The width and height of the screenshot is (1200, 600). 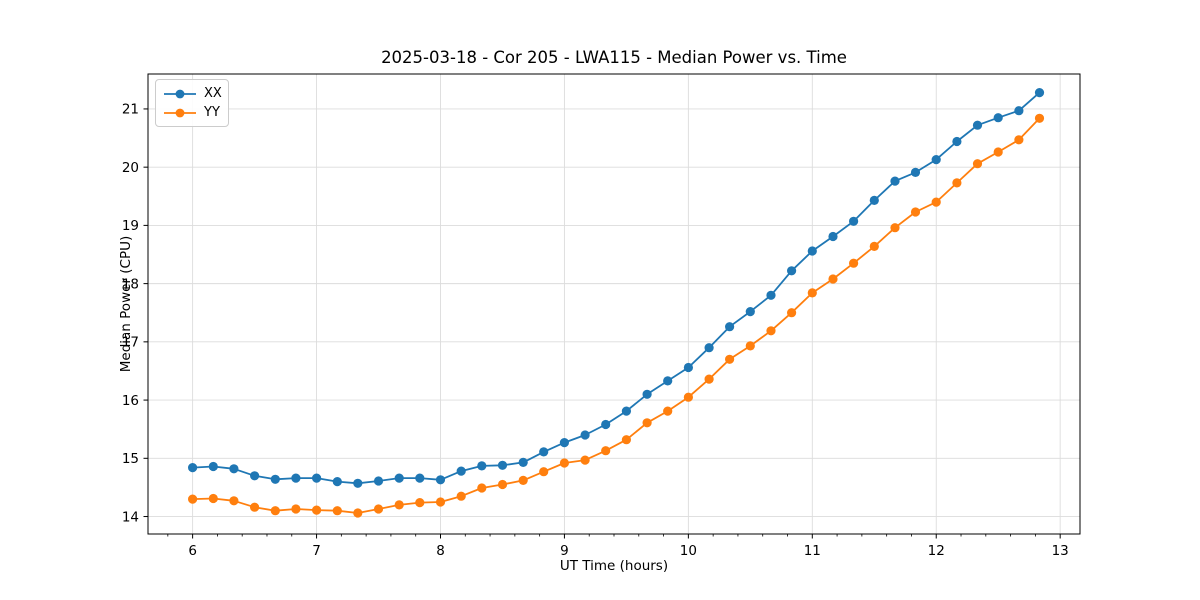 I want to click on x-tick-label: 13, so click(x=1060, y=551).